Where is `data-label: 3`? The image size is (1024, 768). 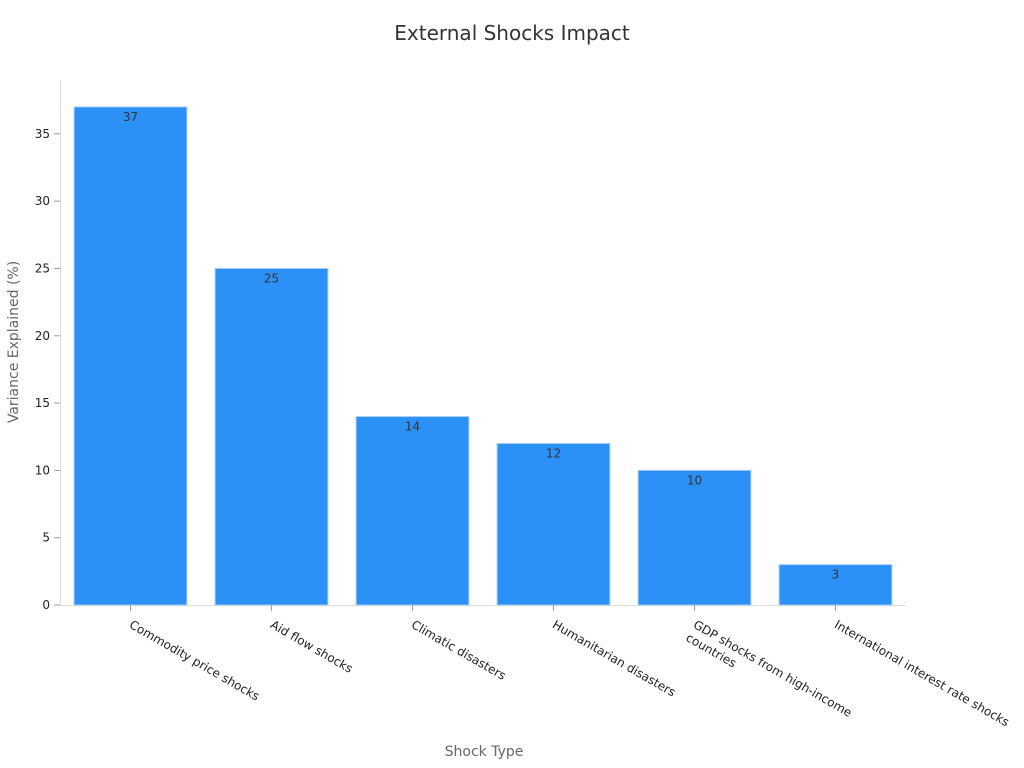 data-label: 3 is located at coordinates (836, 575).